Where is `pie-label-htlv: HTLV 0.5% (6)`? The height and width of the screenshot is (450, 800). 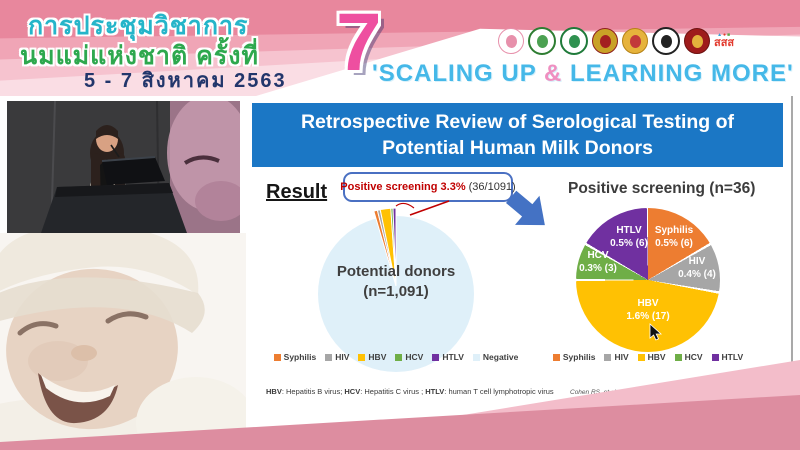 pie-label-htlv: HTLV 0.5% (6) is located at coordinates (629, 237).